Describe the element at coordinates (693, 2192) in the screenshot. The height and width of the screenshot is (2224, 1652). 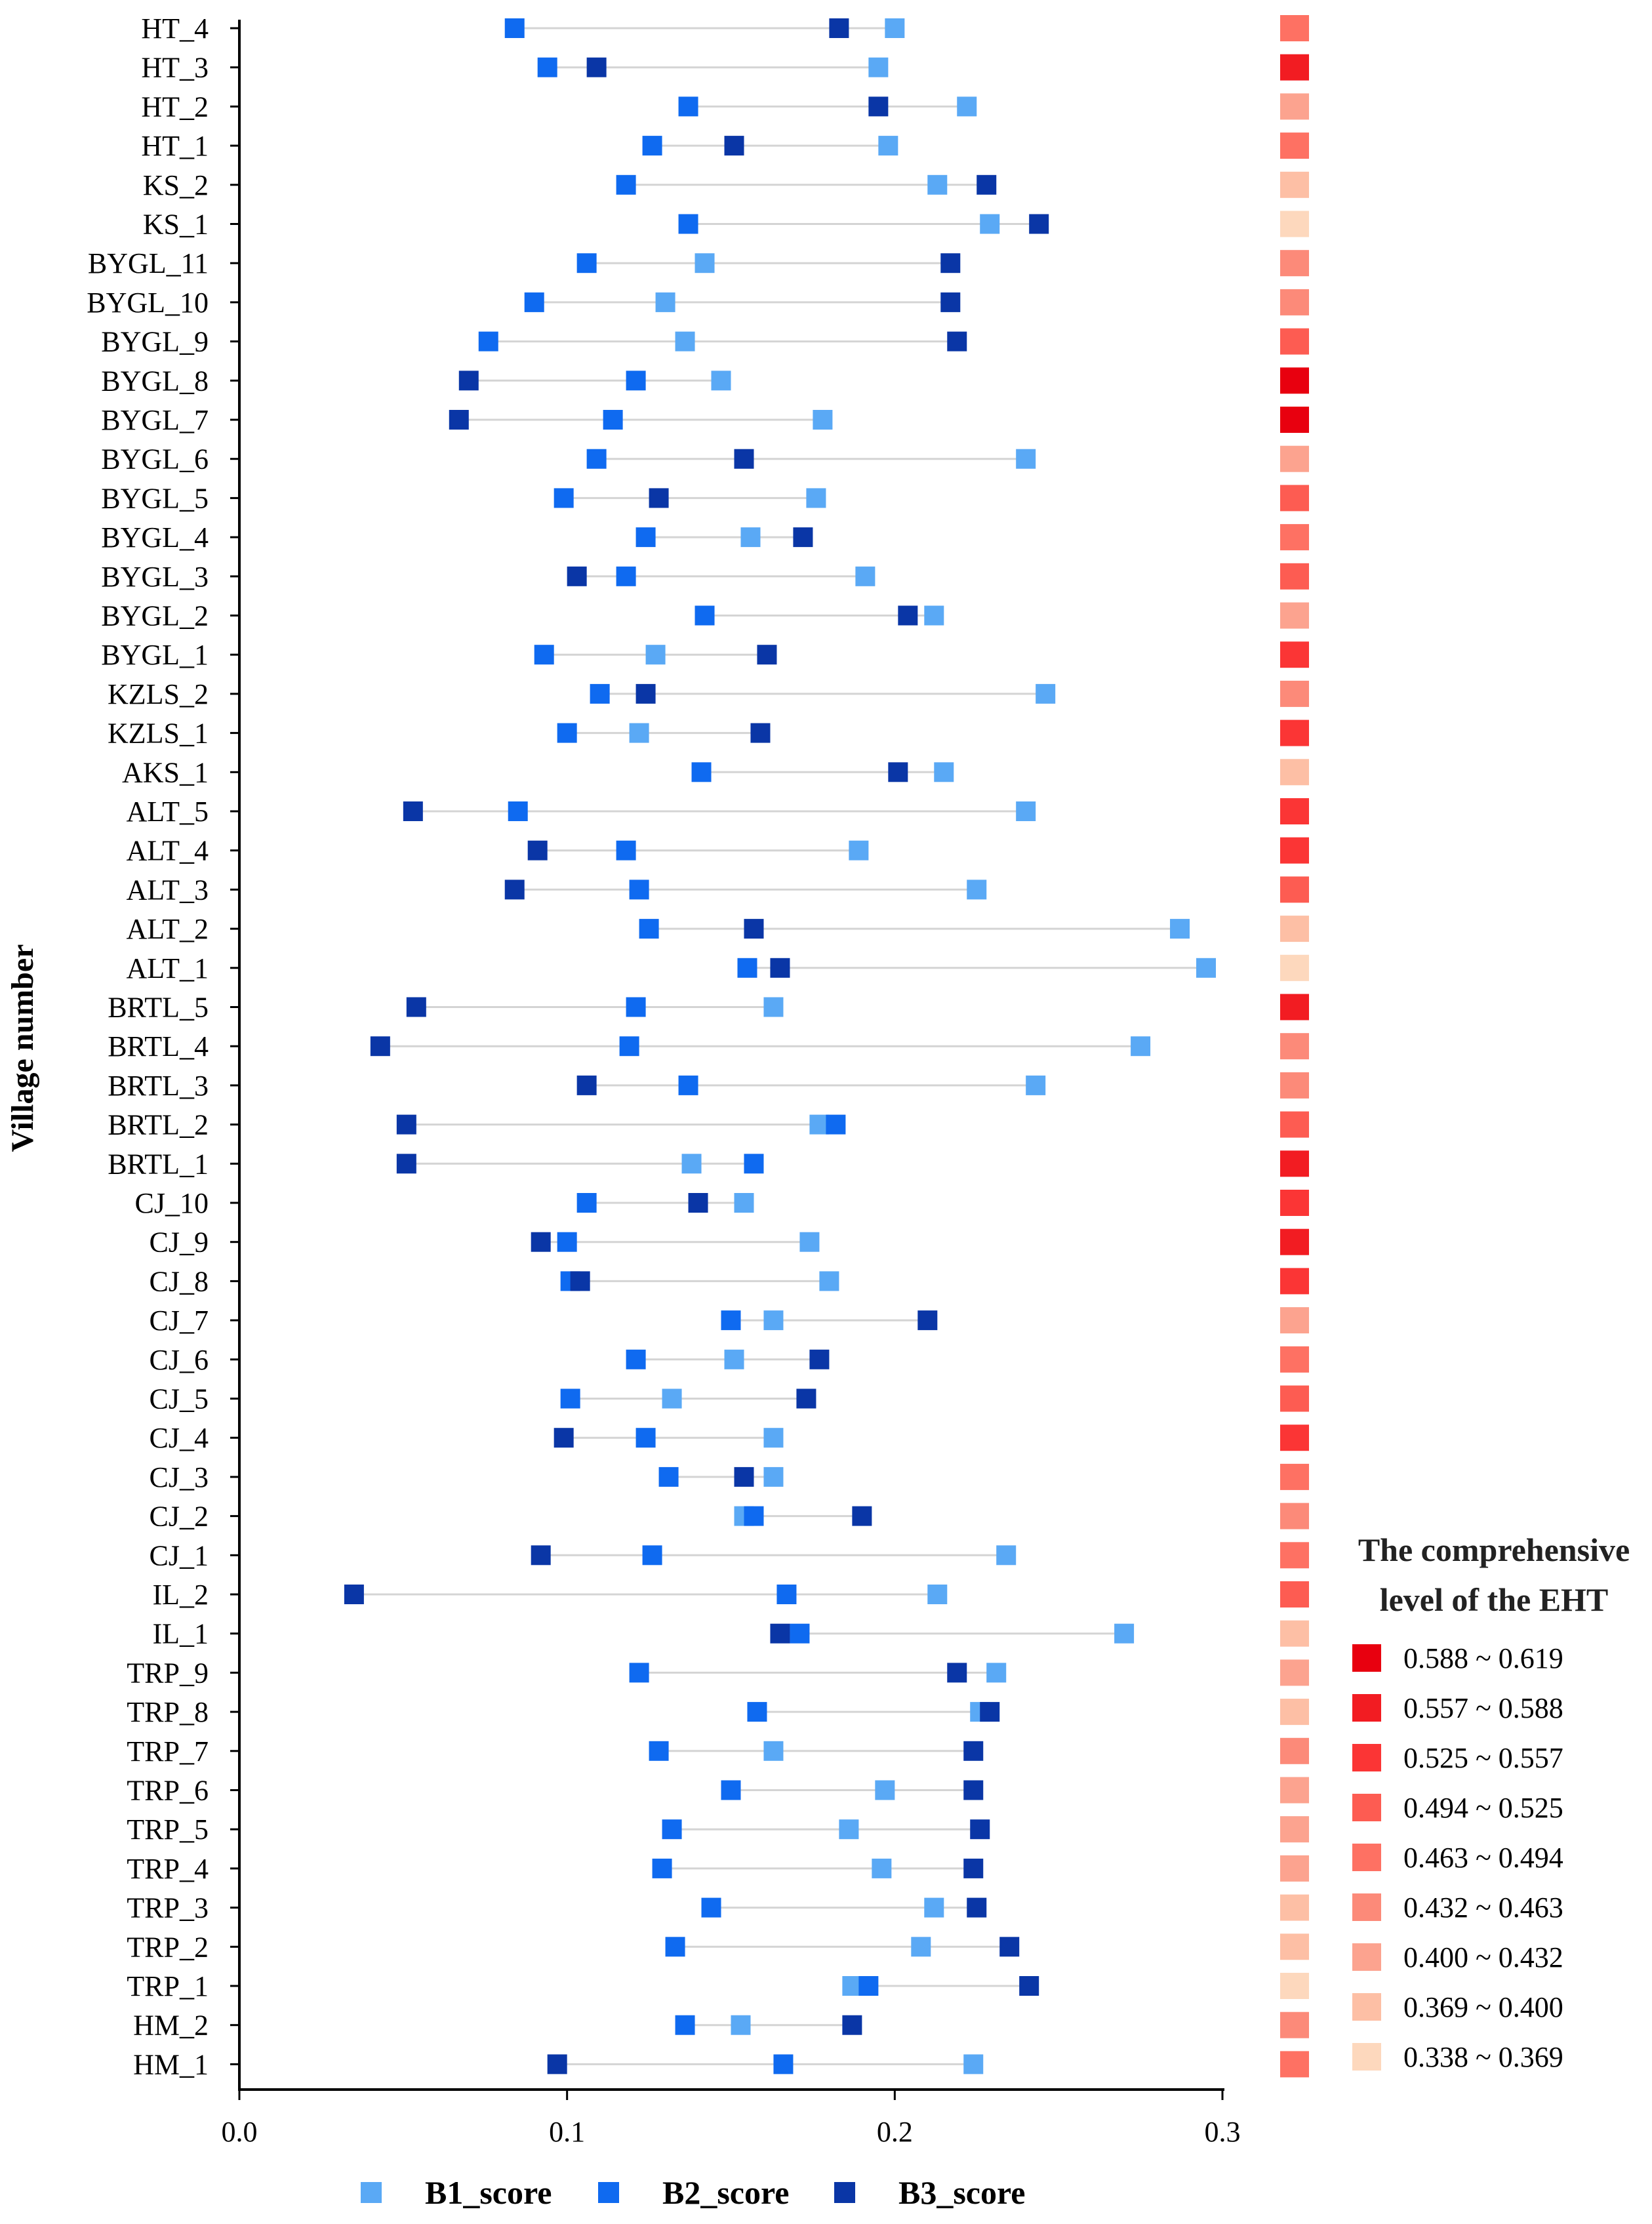
I see `series-legend: B1_score B2_score B3_score` at that location.